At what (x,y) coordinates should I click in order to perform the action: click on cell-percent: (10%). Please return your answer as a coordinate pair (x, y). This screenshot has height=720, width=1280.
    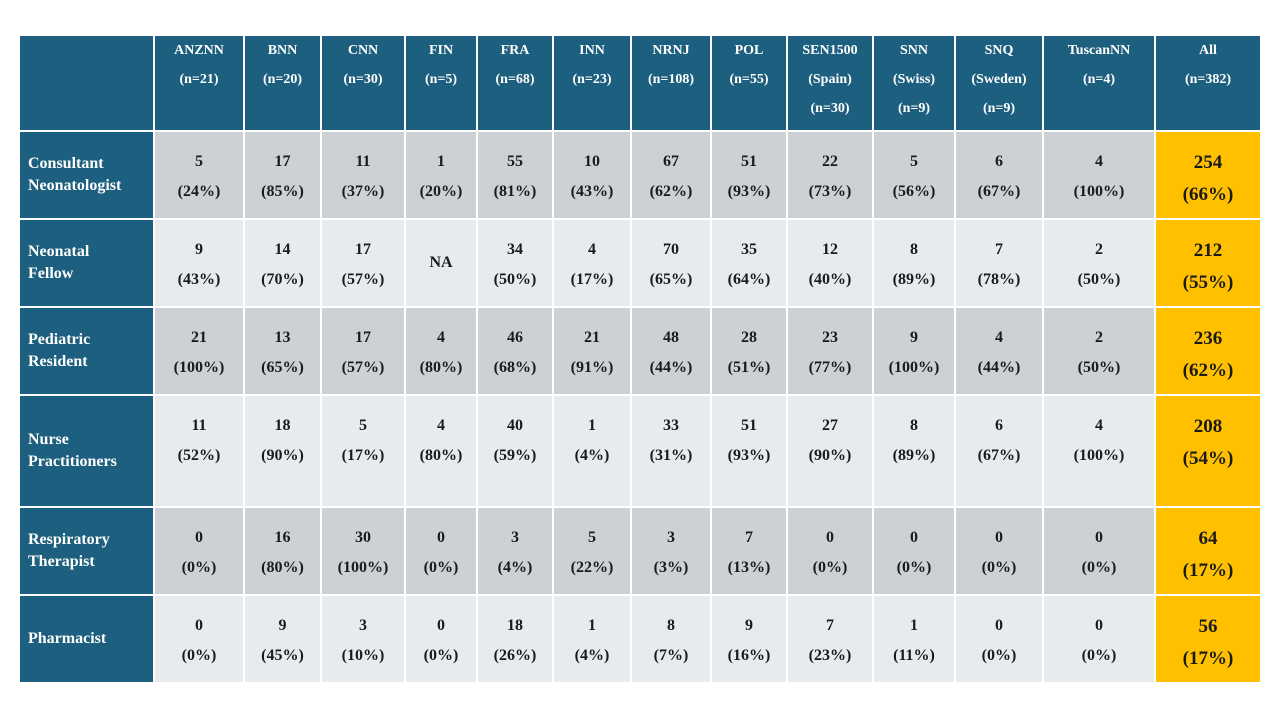
    Looking at the image, I should click on (363, 655).